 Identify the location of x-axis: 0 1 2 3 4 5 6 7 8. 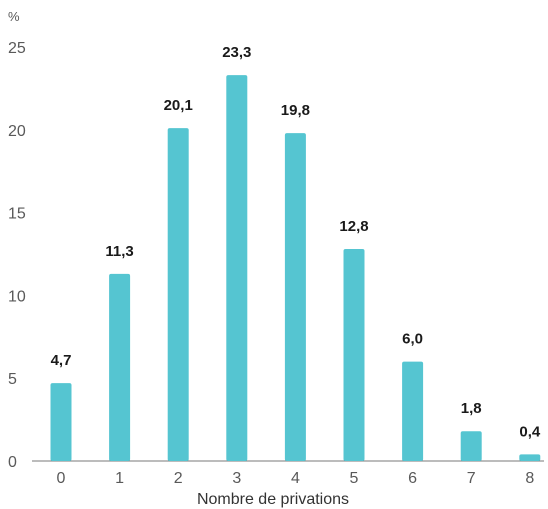
(296, 478).